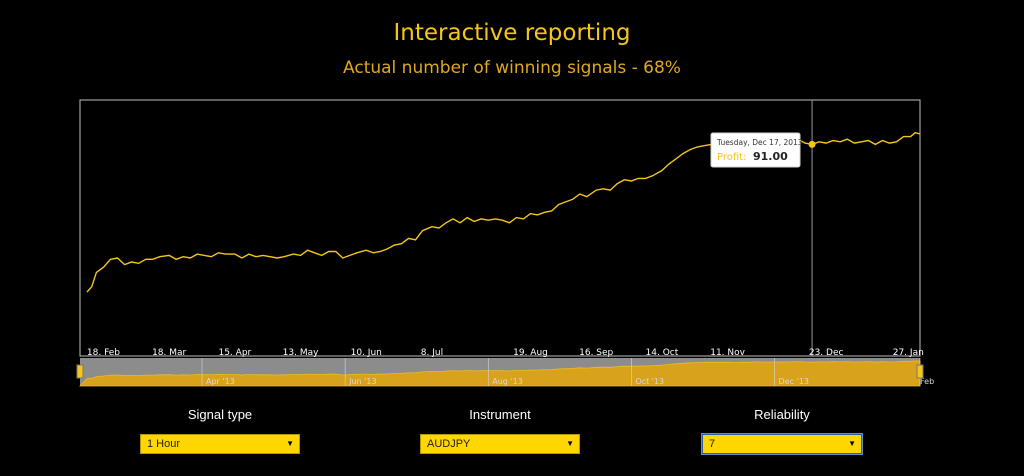 This screenshot has width=1024, height=476. Describe the element at coordinates (362, 381) in the screenshot. I see `navigator-label: Jun '13` at that location.